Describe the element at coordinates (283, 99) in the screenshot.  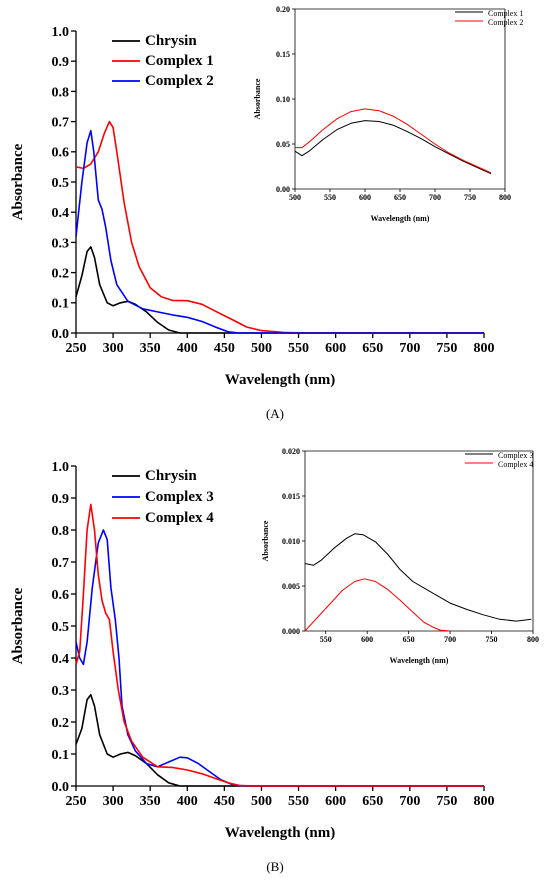
I see `inset-y-tick-label: 0.10` at that location.